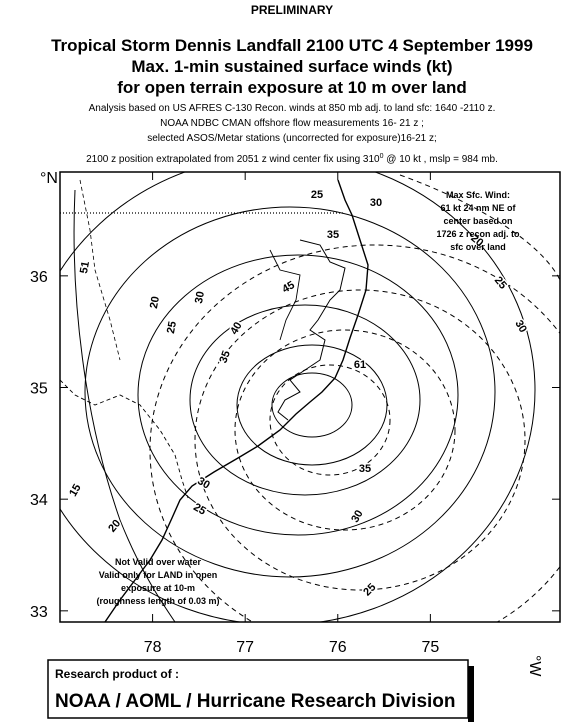  Describe the element at coordinates (39, 612) in the screenshot. I see `lat-tick-label: 33` at that location.